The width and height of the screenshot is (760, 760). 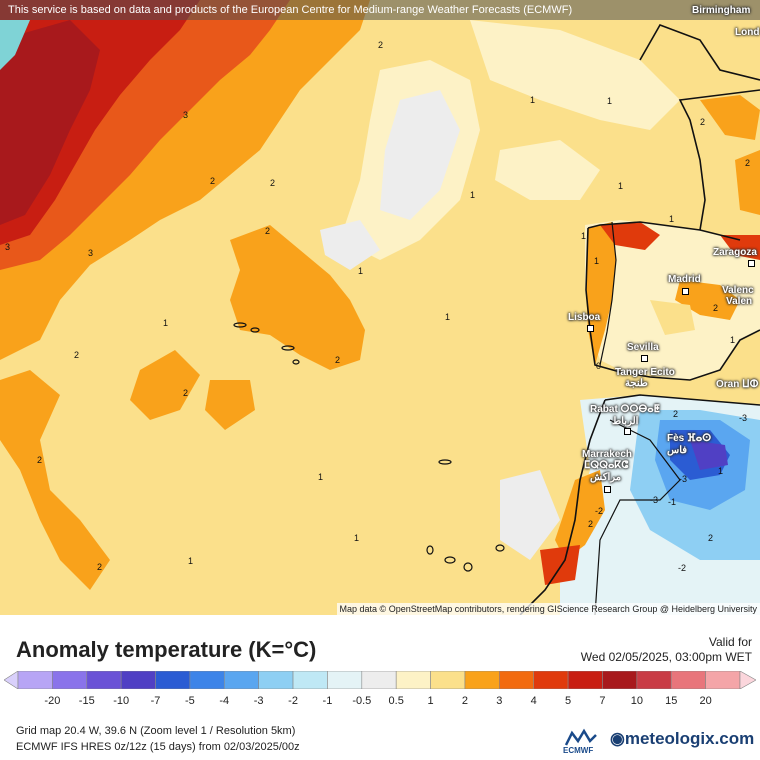 What do you see at coordinates (607, 454) in the screenshot?
I see `city-label-marrakech: Marrakech` at bounding box center [607, 454].